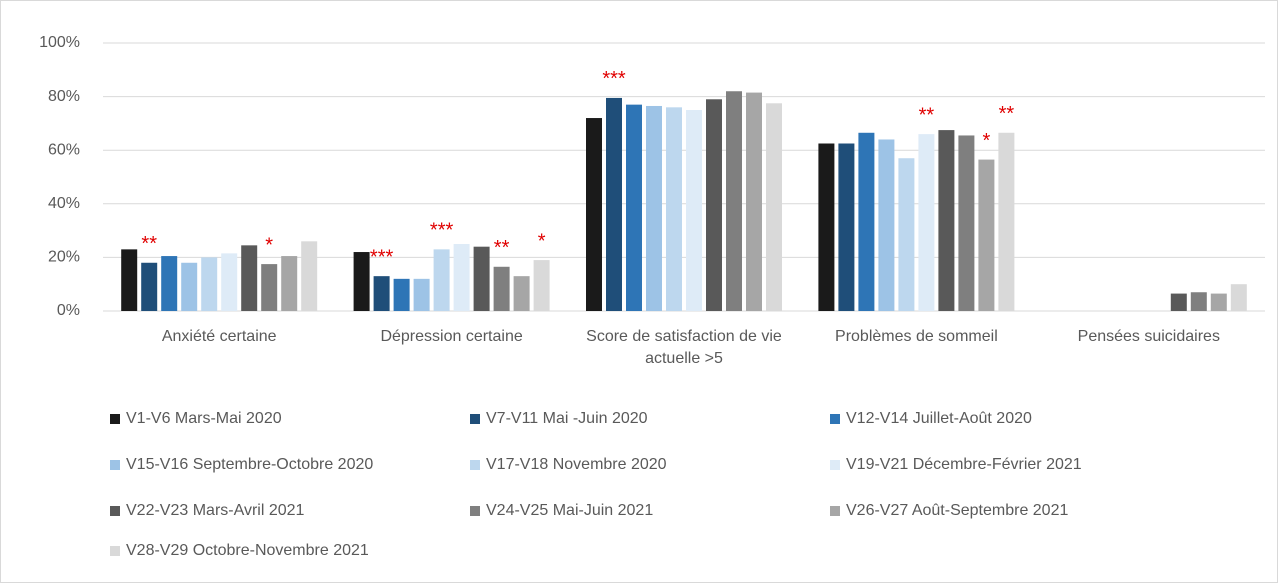  I want to click on x-tick-label: Problèmes de sommeil, so click(916, 336).